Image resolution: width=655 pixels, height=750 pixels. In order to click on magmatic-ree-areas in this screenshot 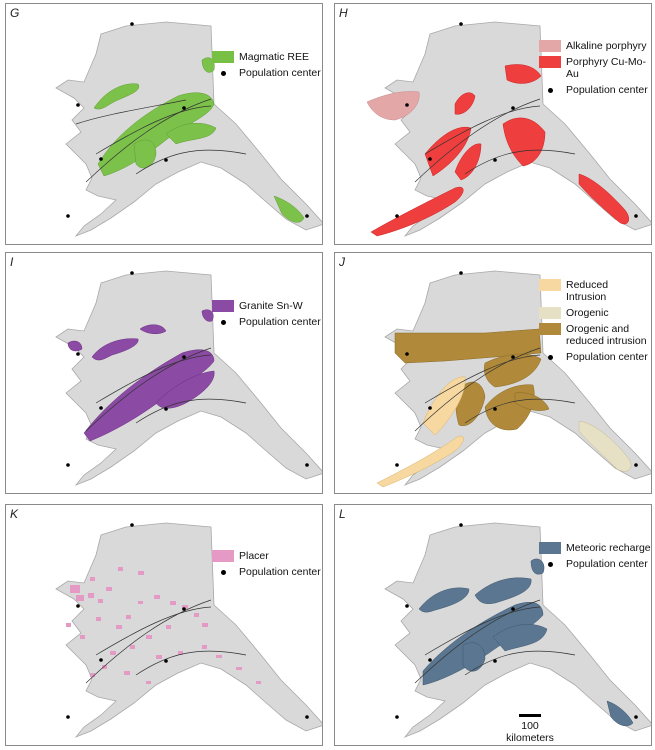, I will do `click(199, 140)`.